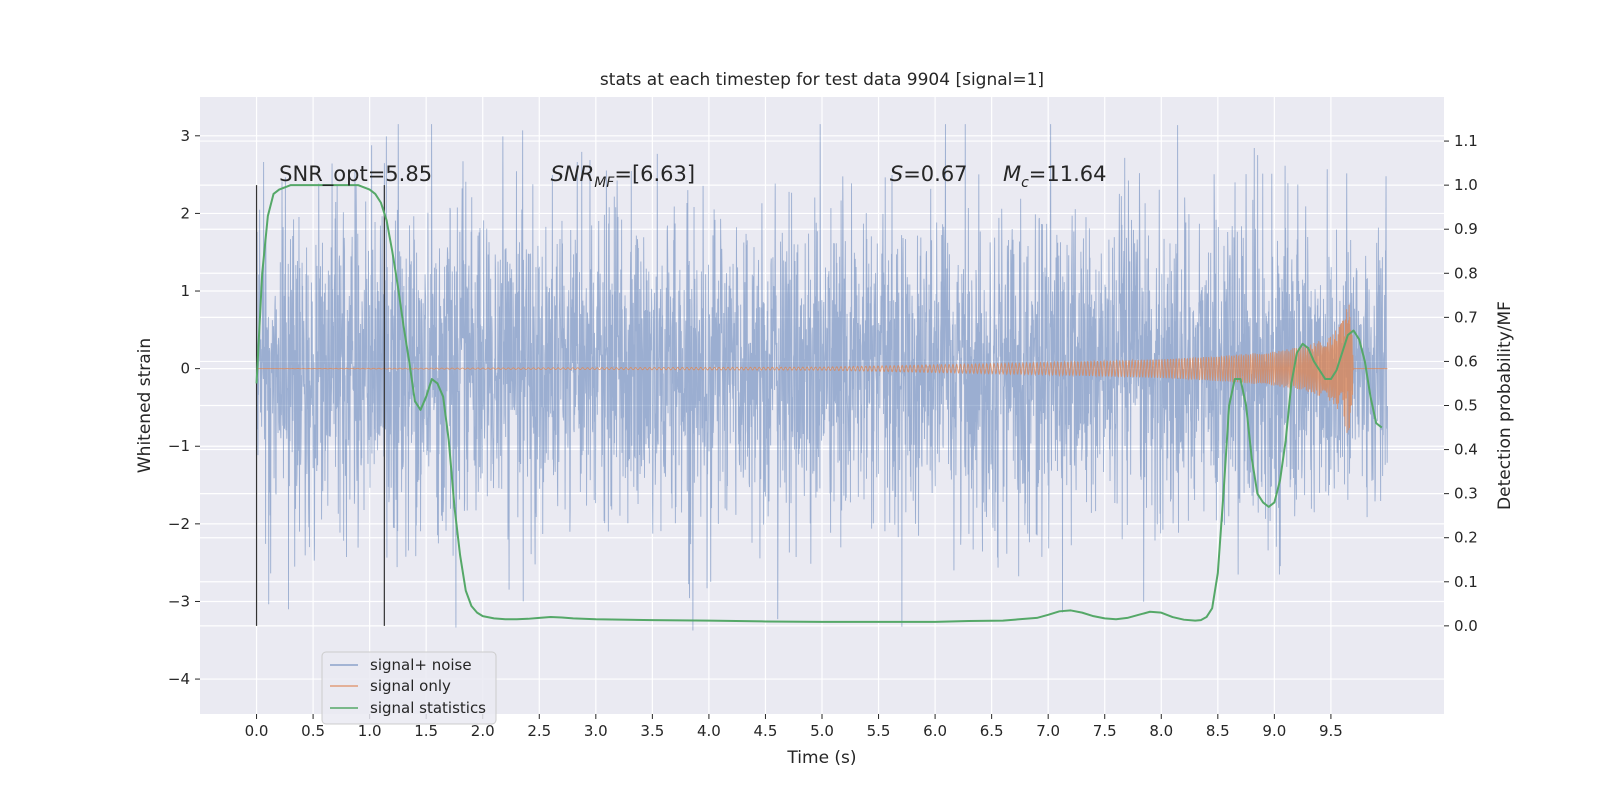  What do you see at coordinates (821, 758) in the screenshot?
I see `x-axis-label: Time (s)` at bounding box center [821, 758].